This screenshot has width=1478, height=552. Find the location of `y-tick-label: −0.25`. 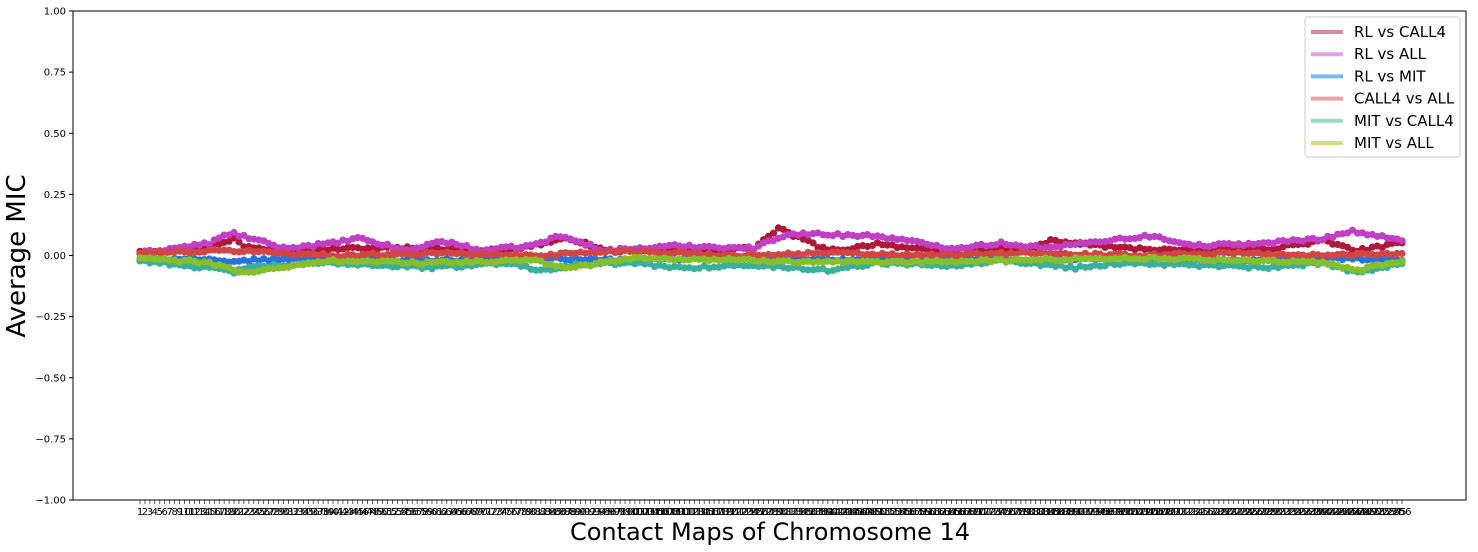

y-tick-label: −0.25 is located at coordinates (50, 317).